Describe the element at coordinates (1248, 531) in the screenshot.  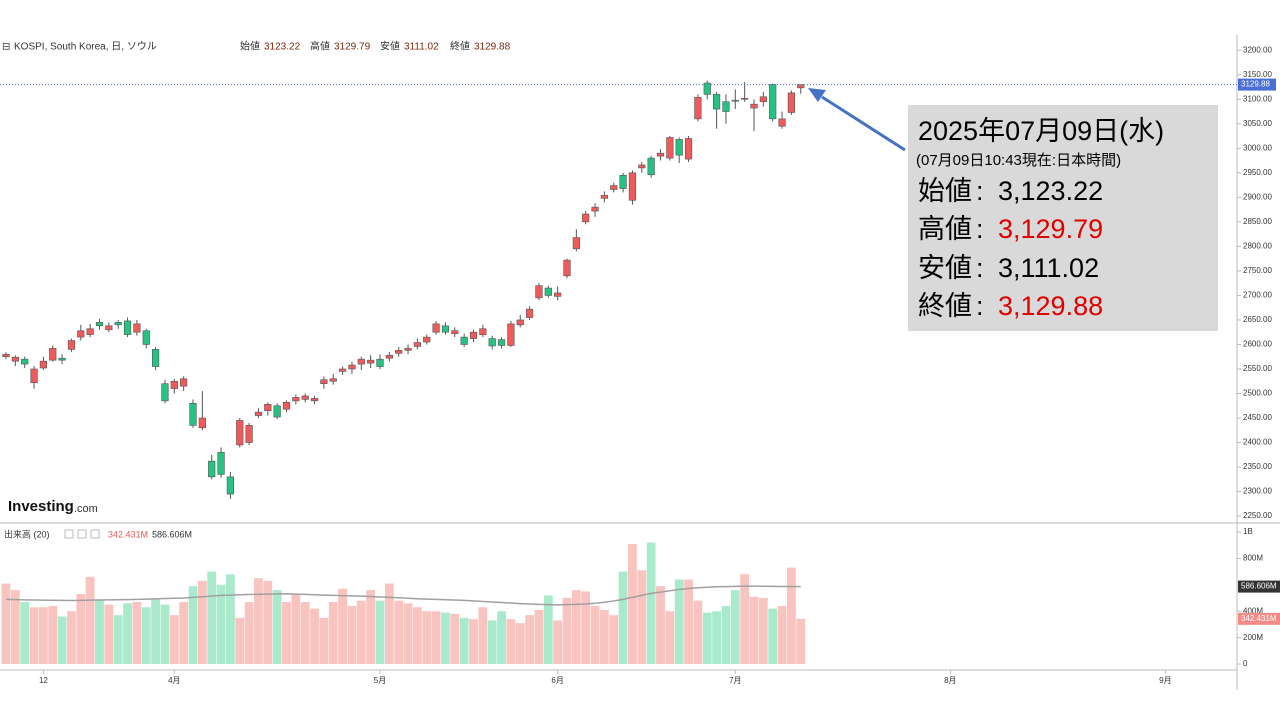
I see `y-tick-label: 1B` at that location.